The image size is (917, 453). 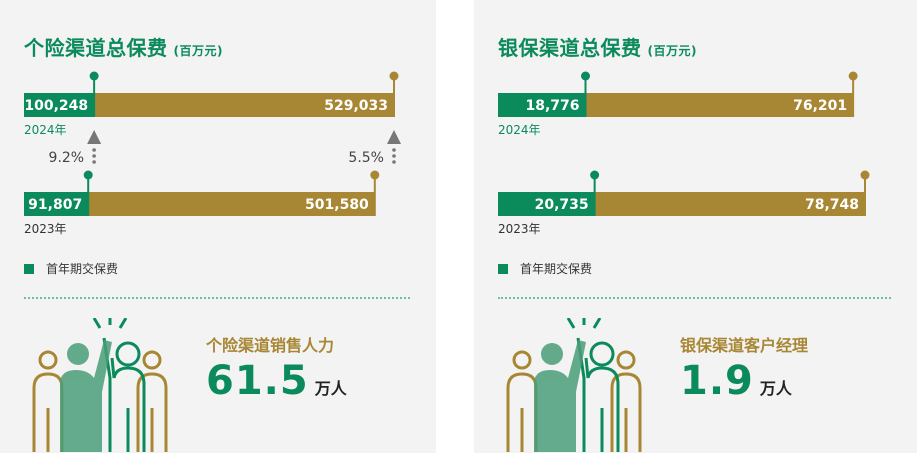 What do you see at coordinates (366, 158) in the screenshot?
I see `growth-label: 5.5%` at bounding box center [366, 158].